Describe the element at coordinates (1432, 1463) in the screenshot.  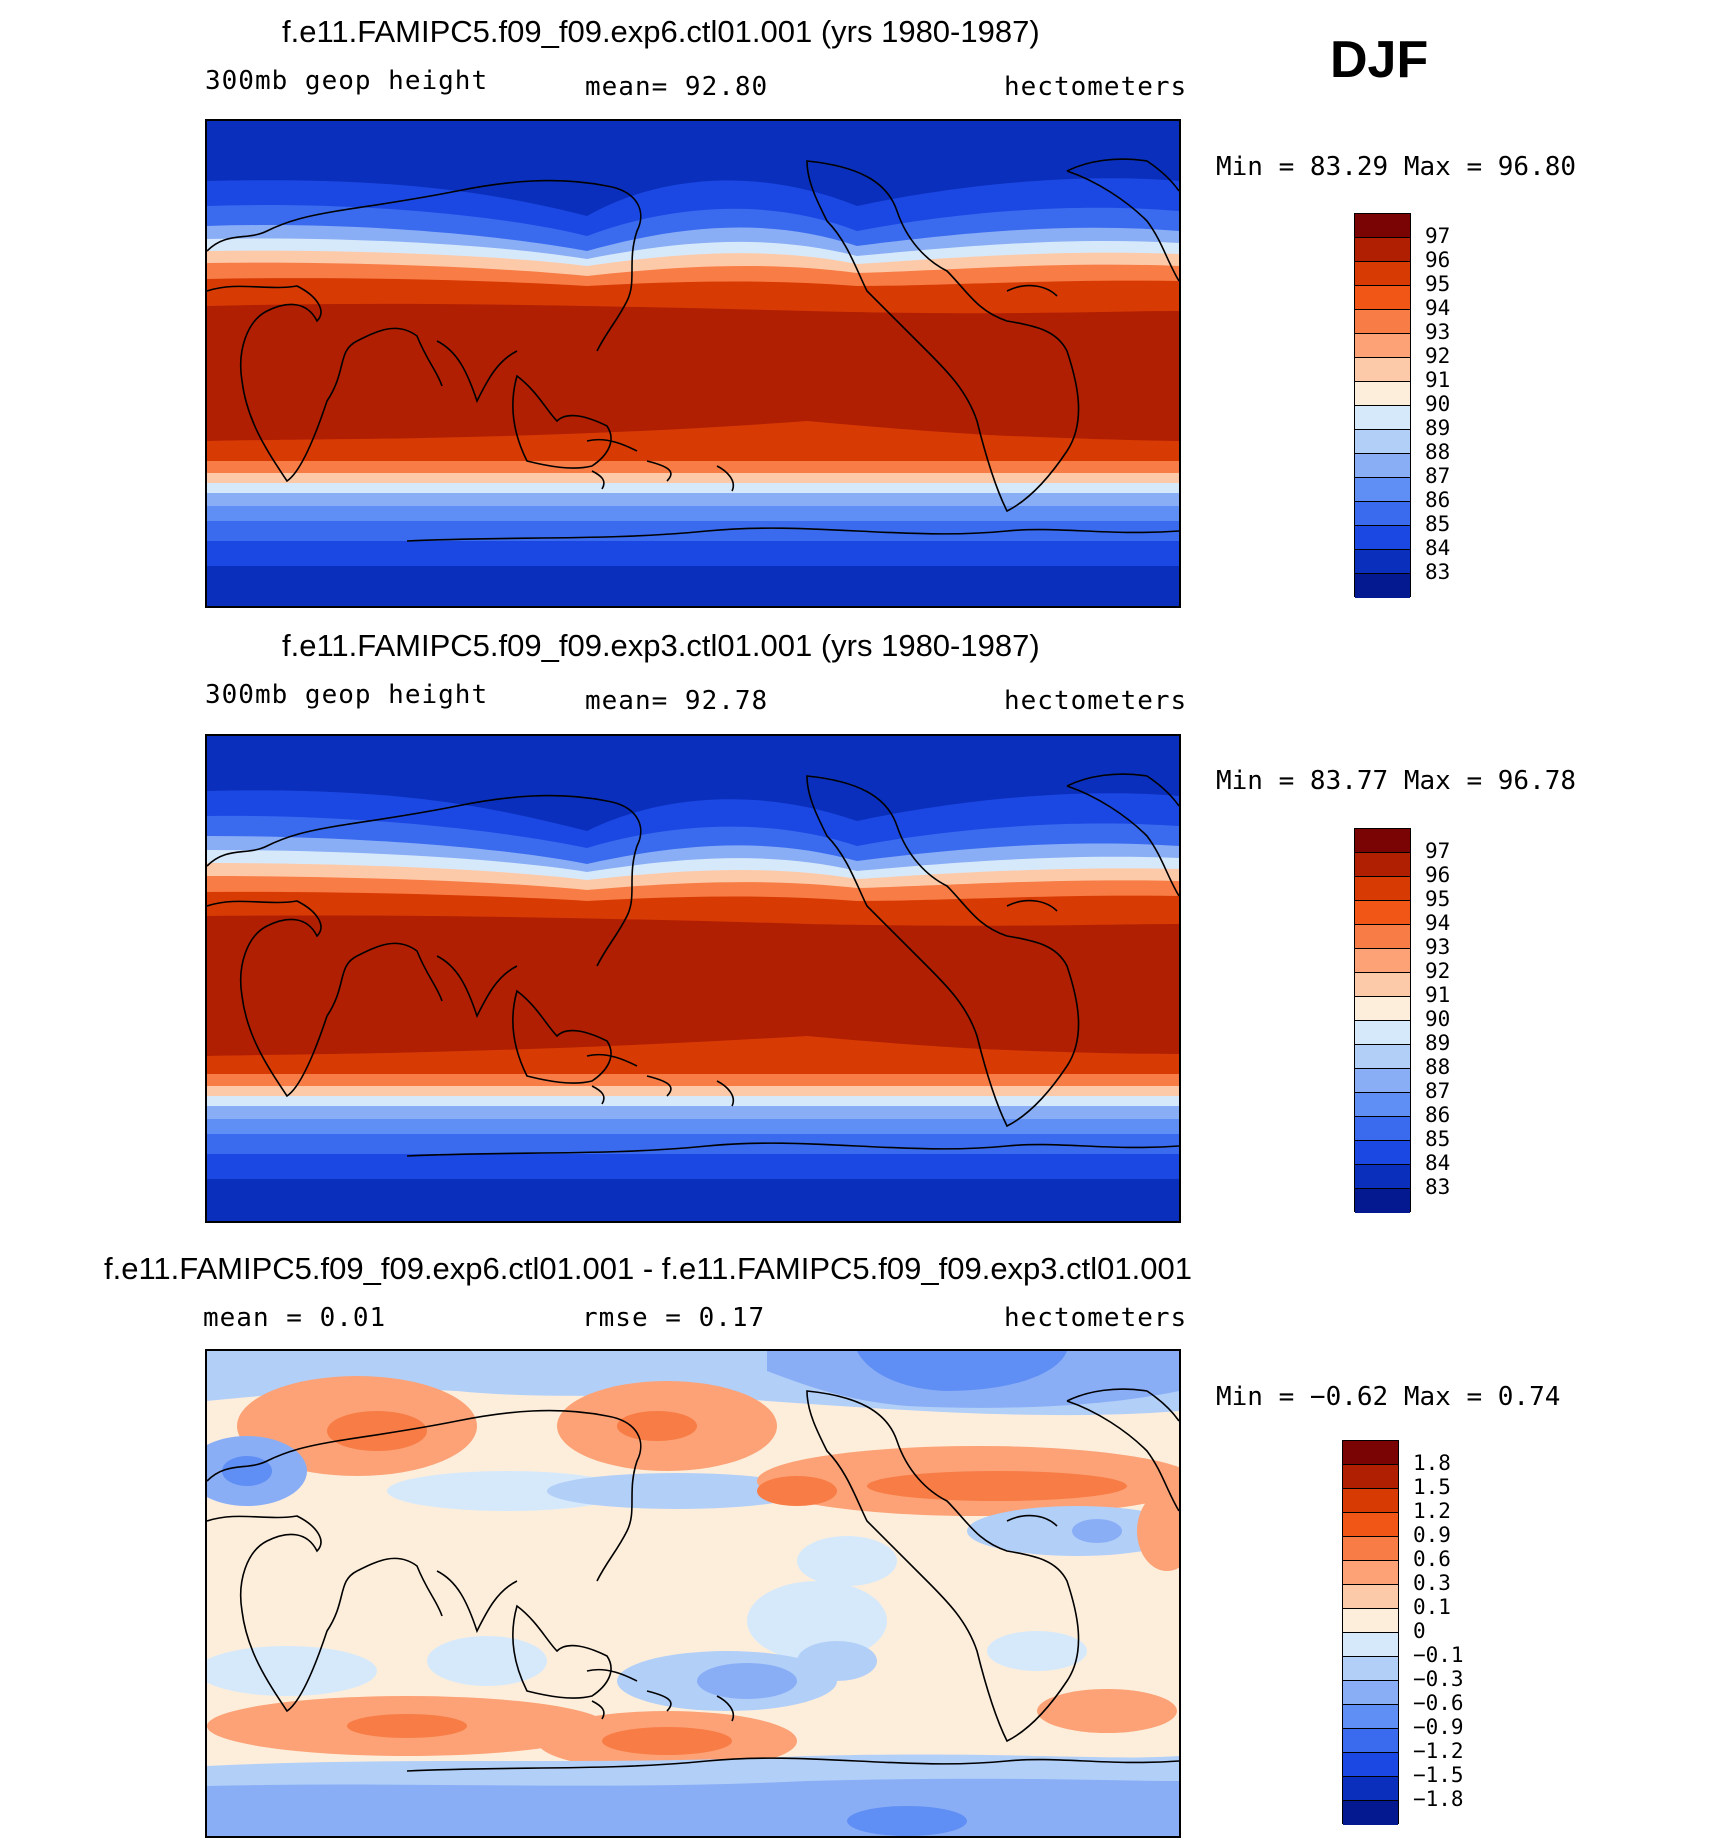
I see `colorbar-label: 1.8` at that location.